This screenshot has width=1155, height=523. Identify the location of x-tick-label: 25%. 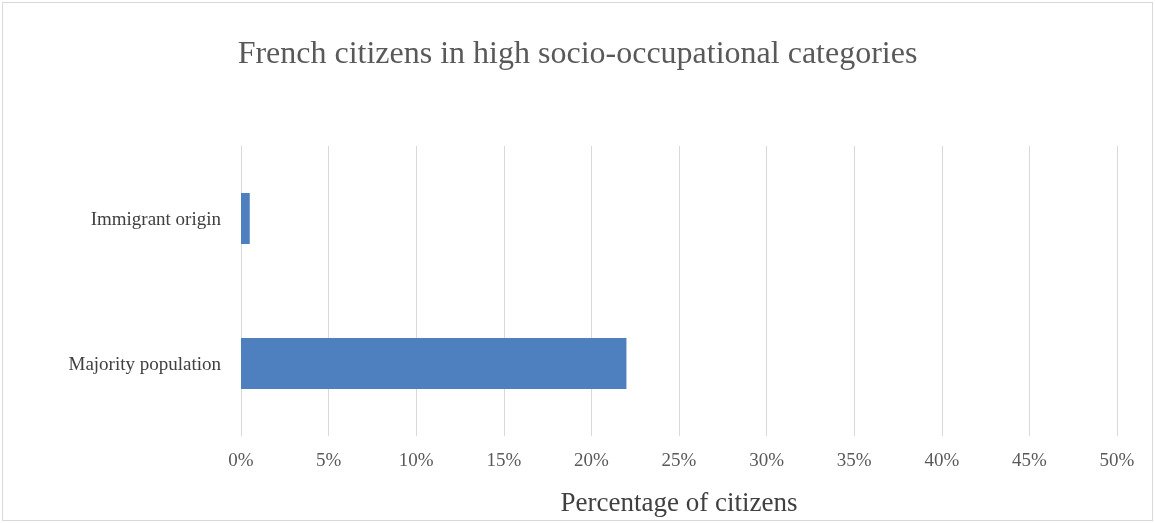
(679, 459).